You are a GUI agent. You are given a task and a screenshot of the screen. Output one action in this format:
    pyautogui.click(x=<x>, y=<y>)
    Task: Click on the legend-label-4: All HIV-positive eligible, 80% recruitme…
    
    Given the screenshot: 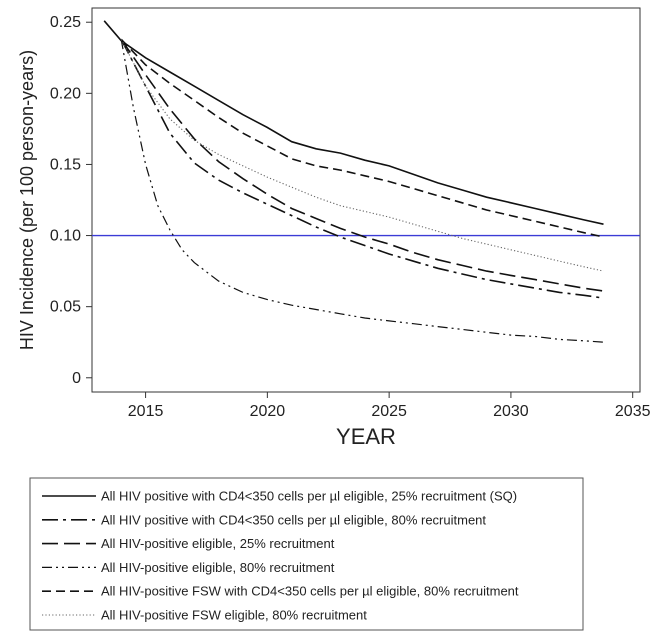 What is the action you would take?
    pyautogui.click(x=218, y=567)
    